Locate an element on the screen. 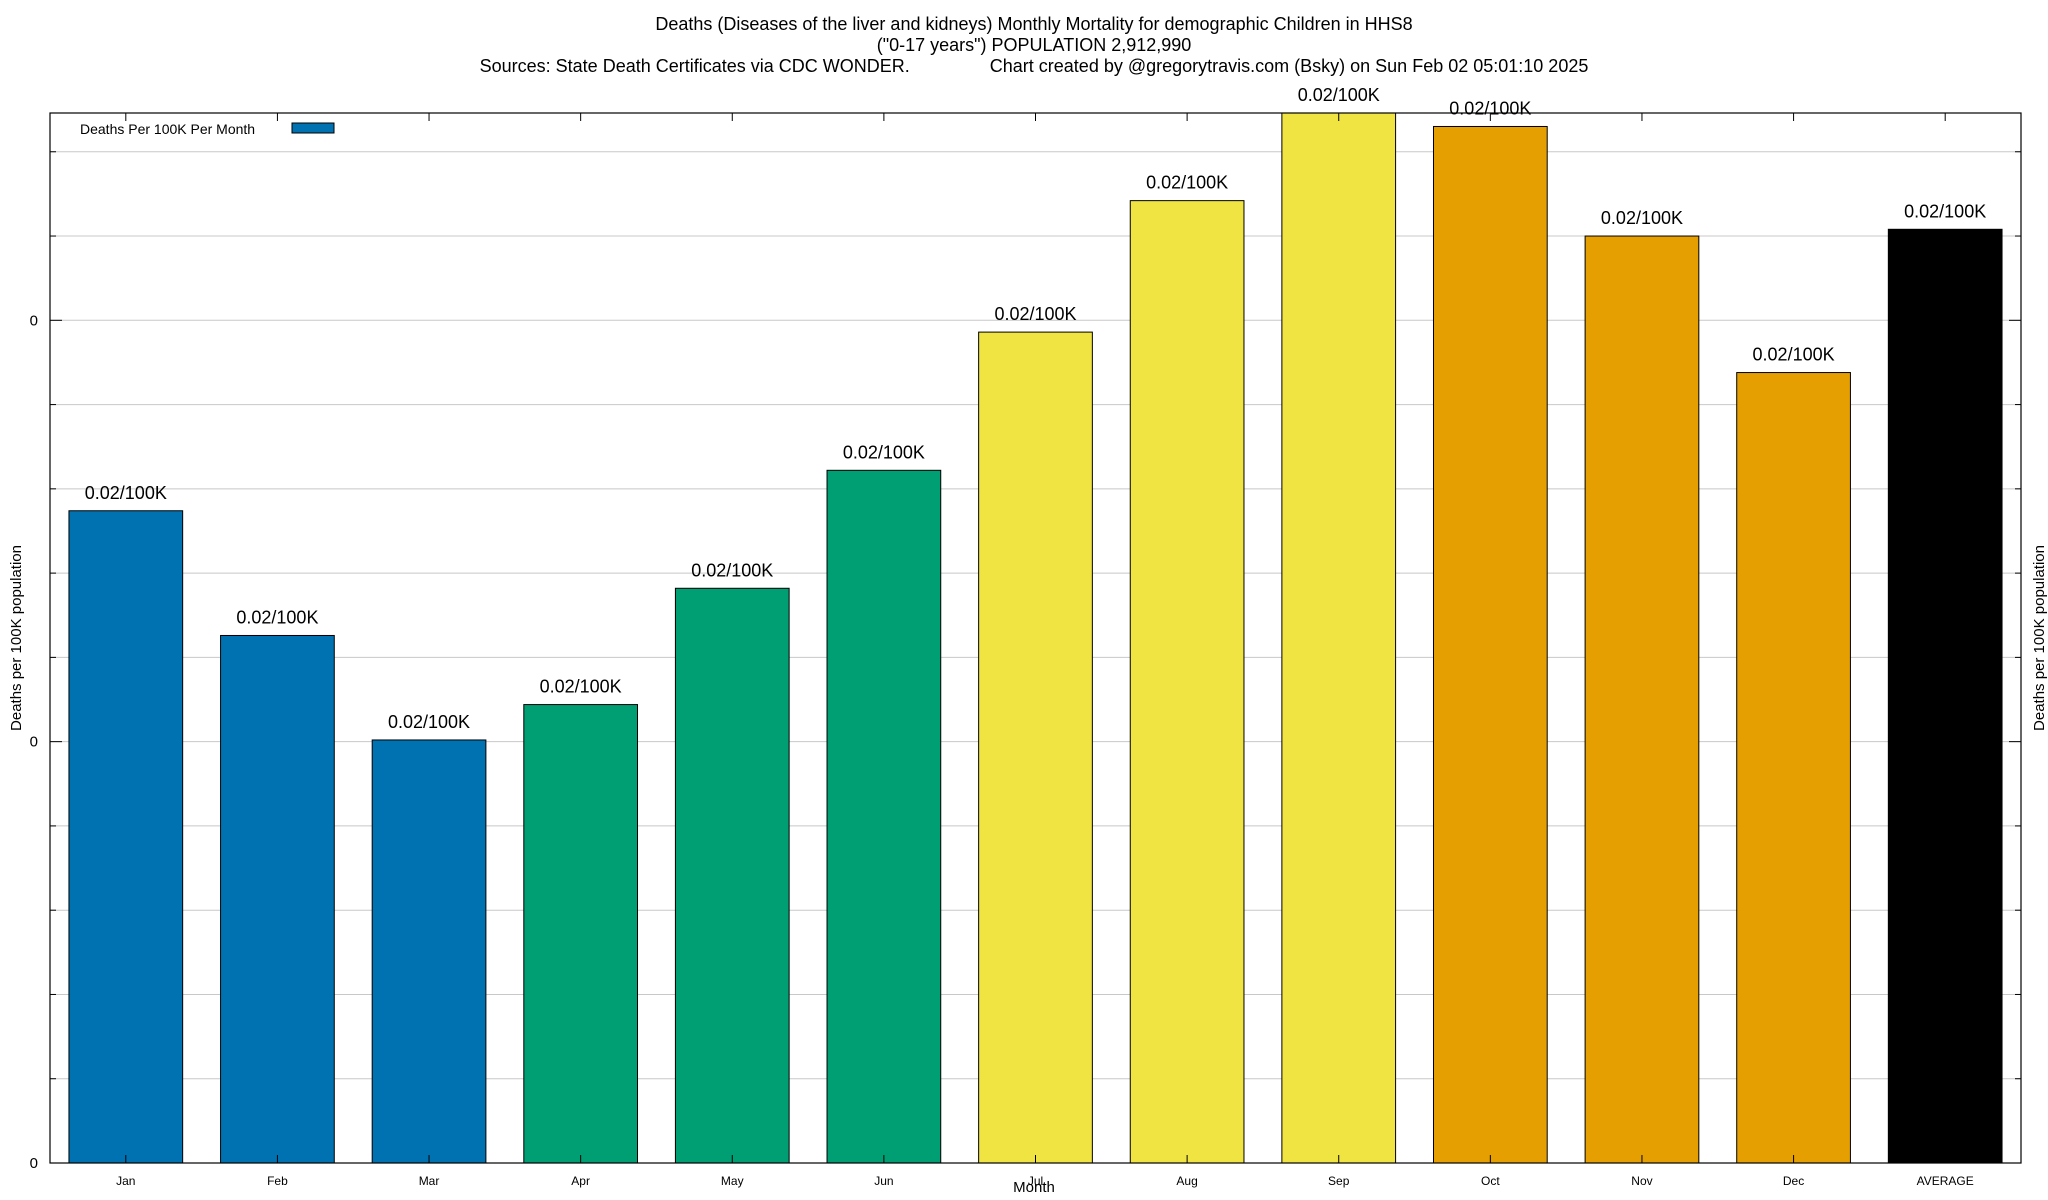  x-tick-label: Nov is located at coordinates (1641, 1181).